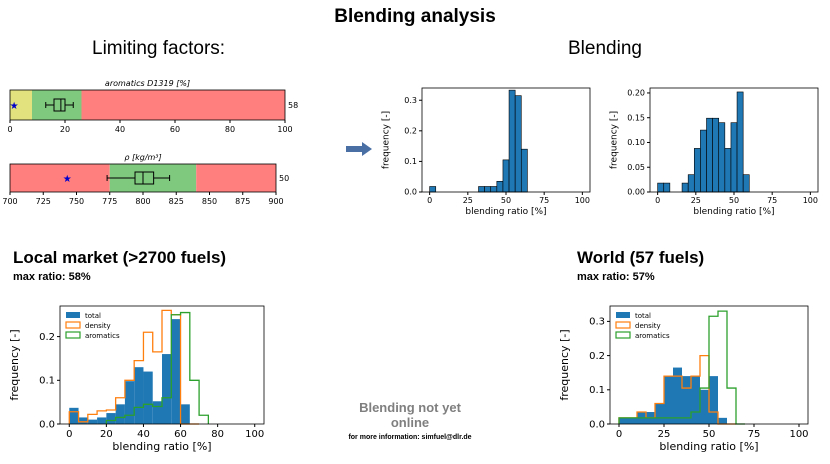 The width and height of the screenshot is (830, 464). Describe the element at coordinates (636, 192) in the screenshot. I see `y-tick-label: 0.00` at that location.